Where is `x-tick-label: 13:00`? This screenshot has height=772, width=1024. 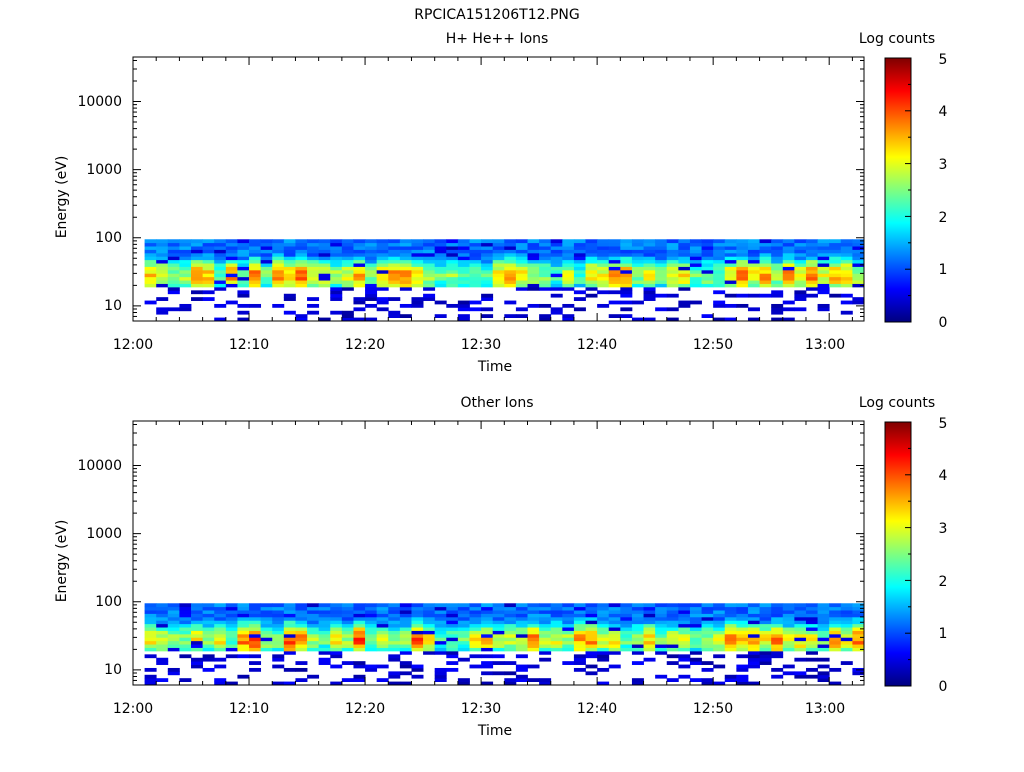 x-tick-label: 13:00 is located at coordinates (825, 345).